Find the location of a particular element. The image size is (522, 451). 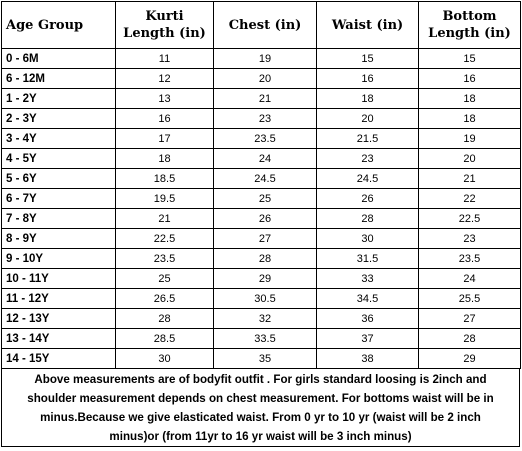

table-row: 0 - 6M 11 19 15 15 is located at coordinates (261, 58).